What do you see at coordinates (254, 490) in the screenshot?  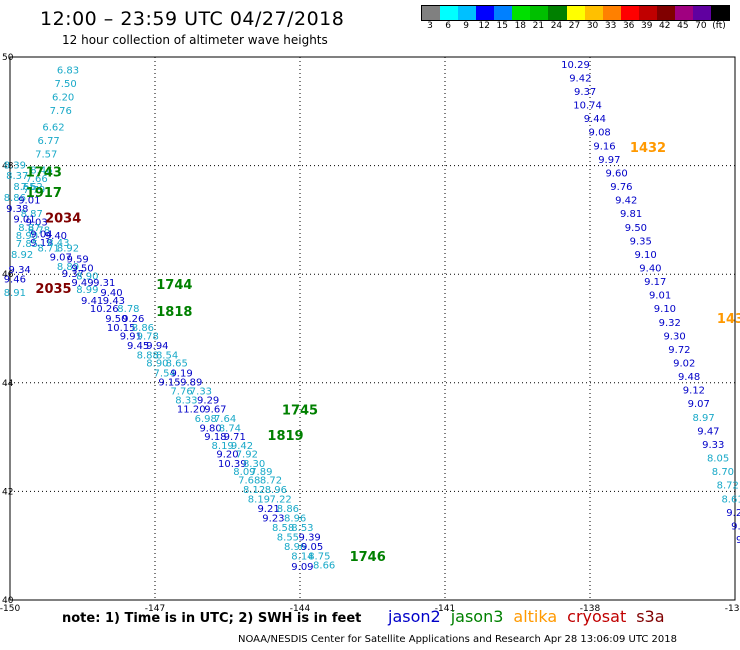 I see `wave-height-value: 8.12` at bounding box center [254, 490].